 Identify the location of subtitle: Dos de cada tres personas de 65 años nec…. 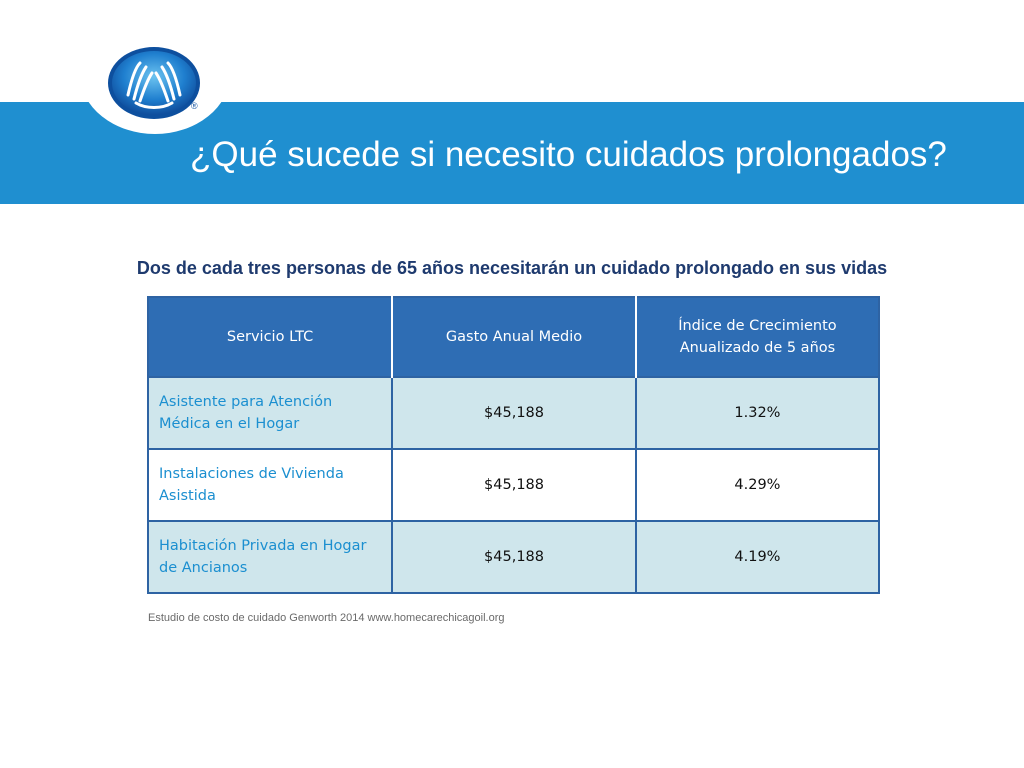
(512, 268).